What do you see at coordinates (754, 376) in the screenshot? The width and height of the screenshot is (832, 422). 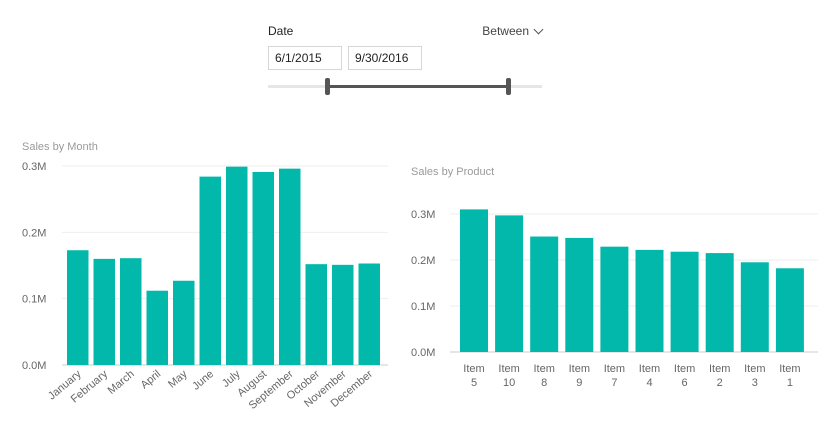 I see `x-tick-label: Item 3` at bounding box center [754, 376].